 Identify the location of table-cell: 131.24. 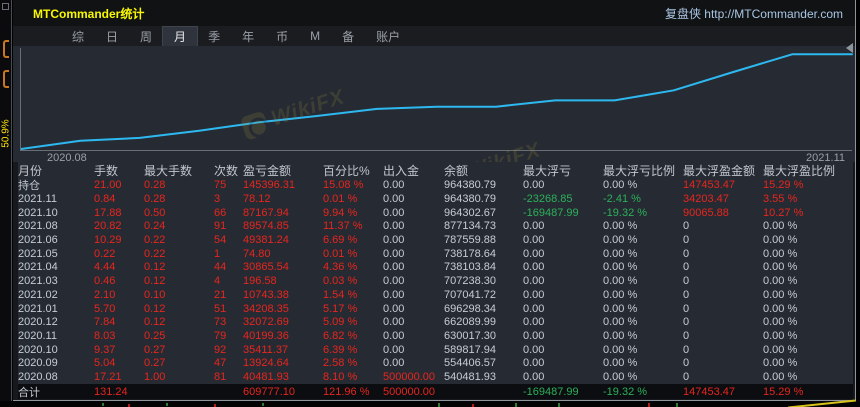
(111, 391).